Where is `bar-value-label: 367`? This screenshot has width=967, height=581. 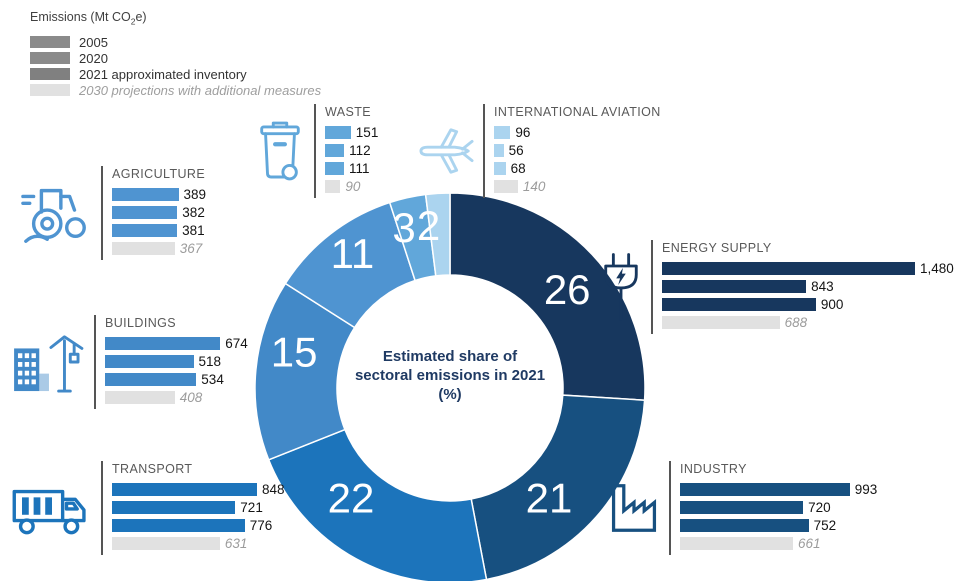 bar-value-label: 367 is located at coordinates (191, 248).